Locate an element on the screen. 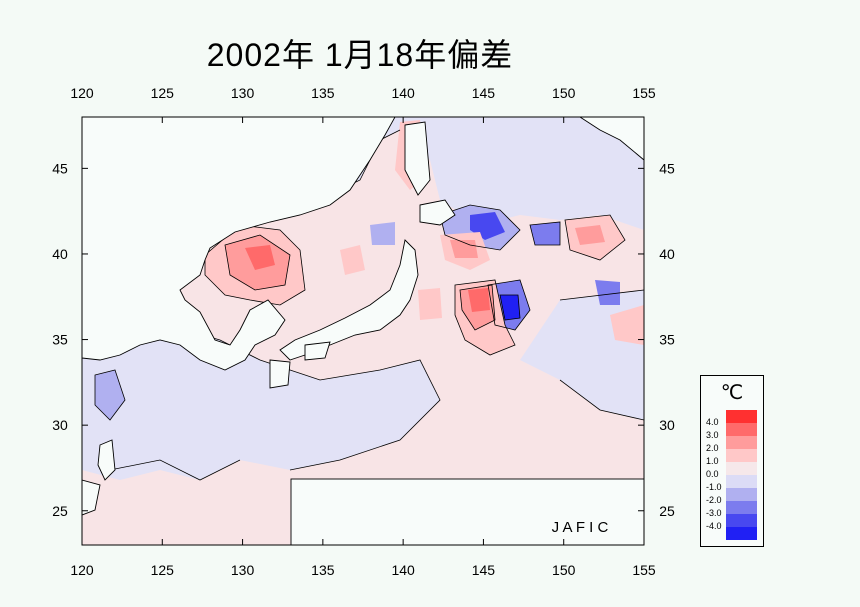 This screenshot has height=607, width=860. lon-tick-label-bottom: 155 is located at coordinates (644, 570).